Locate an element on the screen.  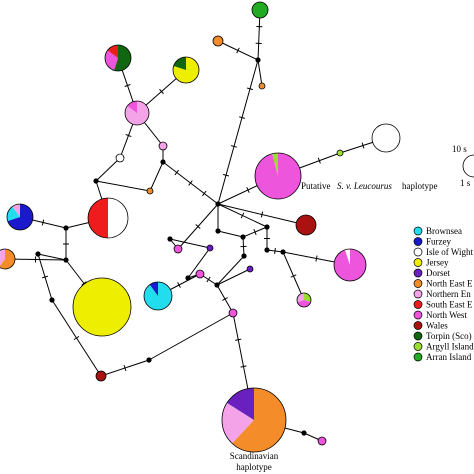
legend-item: Argyll Island is located at coordinates (443, 347).